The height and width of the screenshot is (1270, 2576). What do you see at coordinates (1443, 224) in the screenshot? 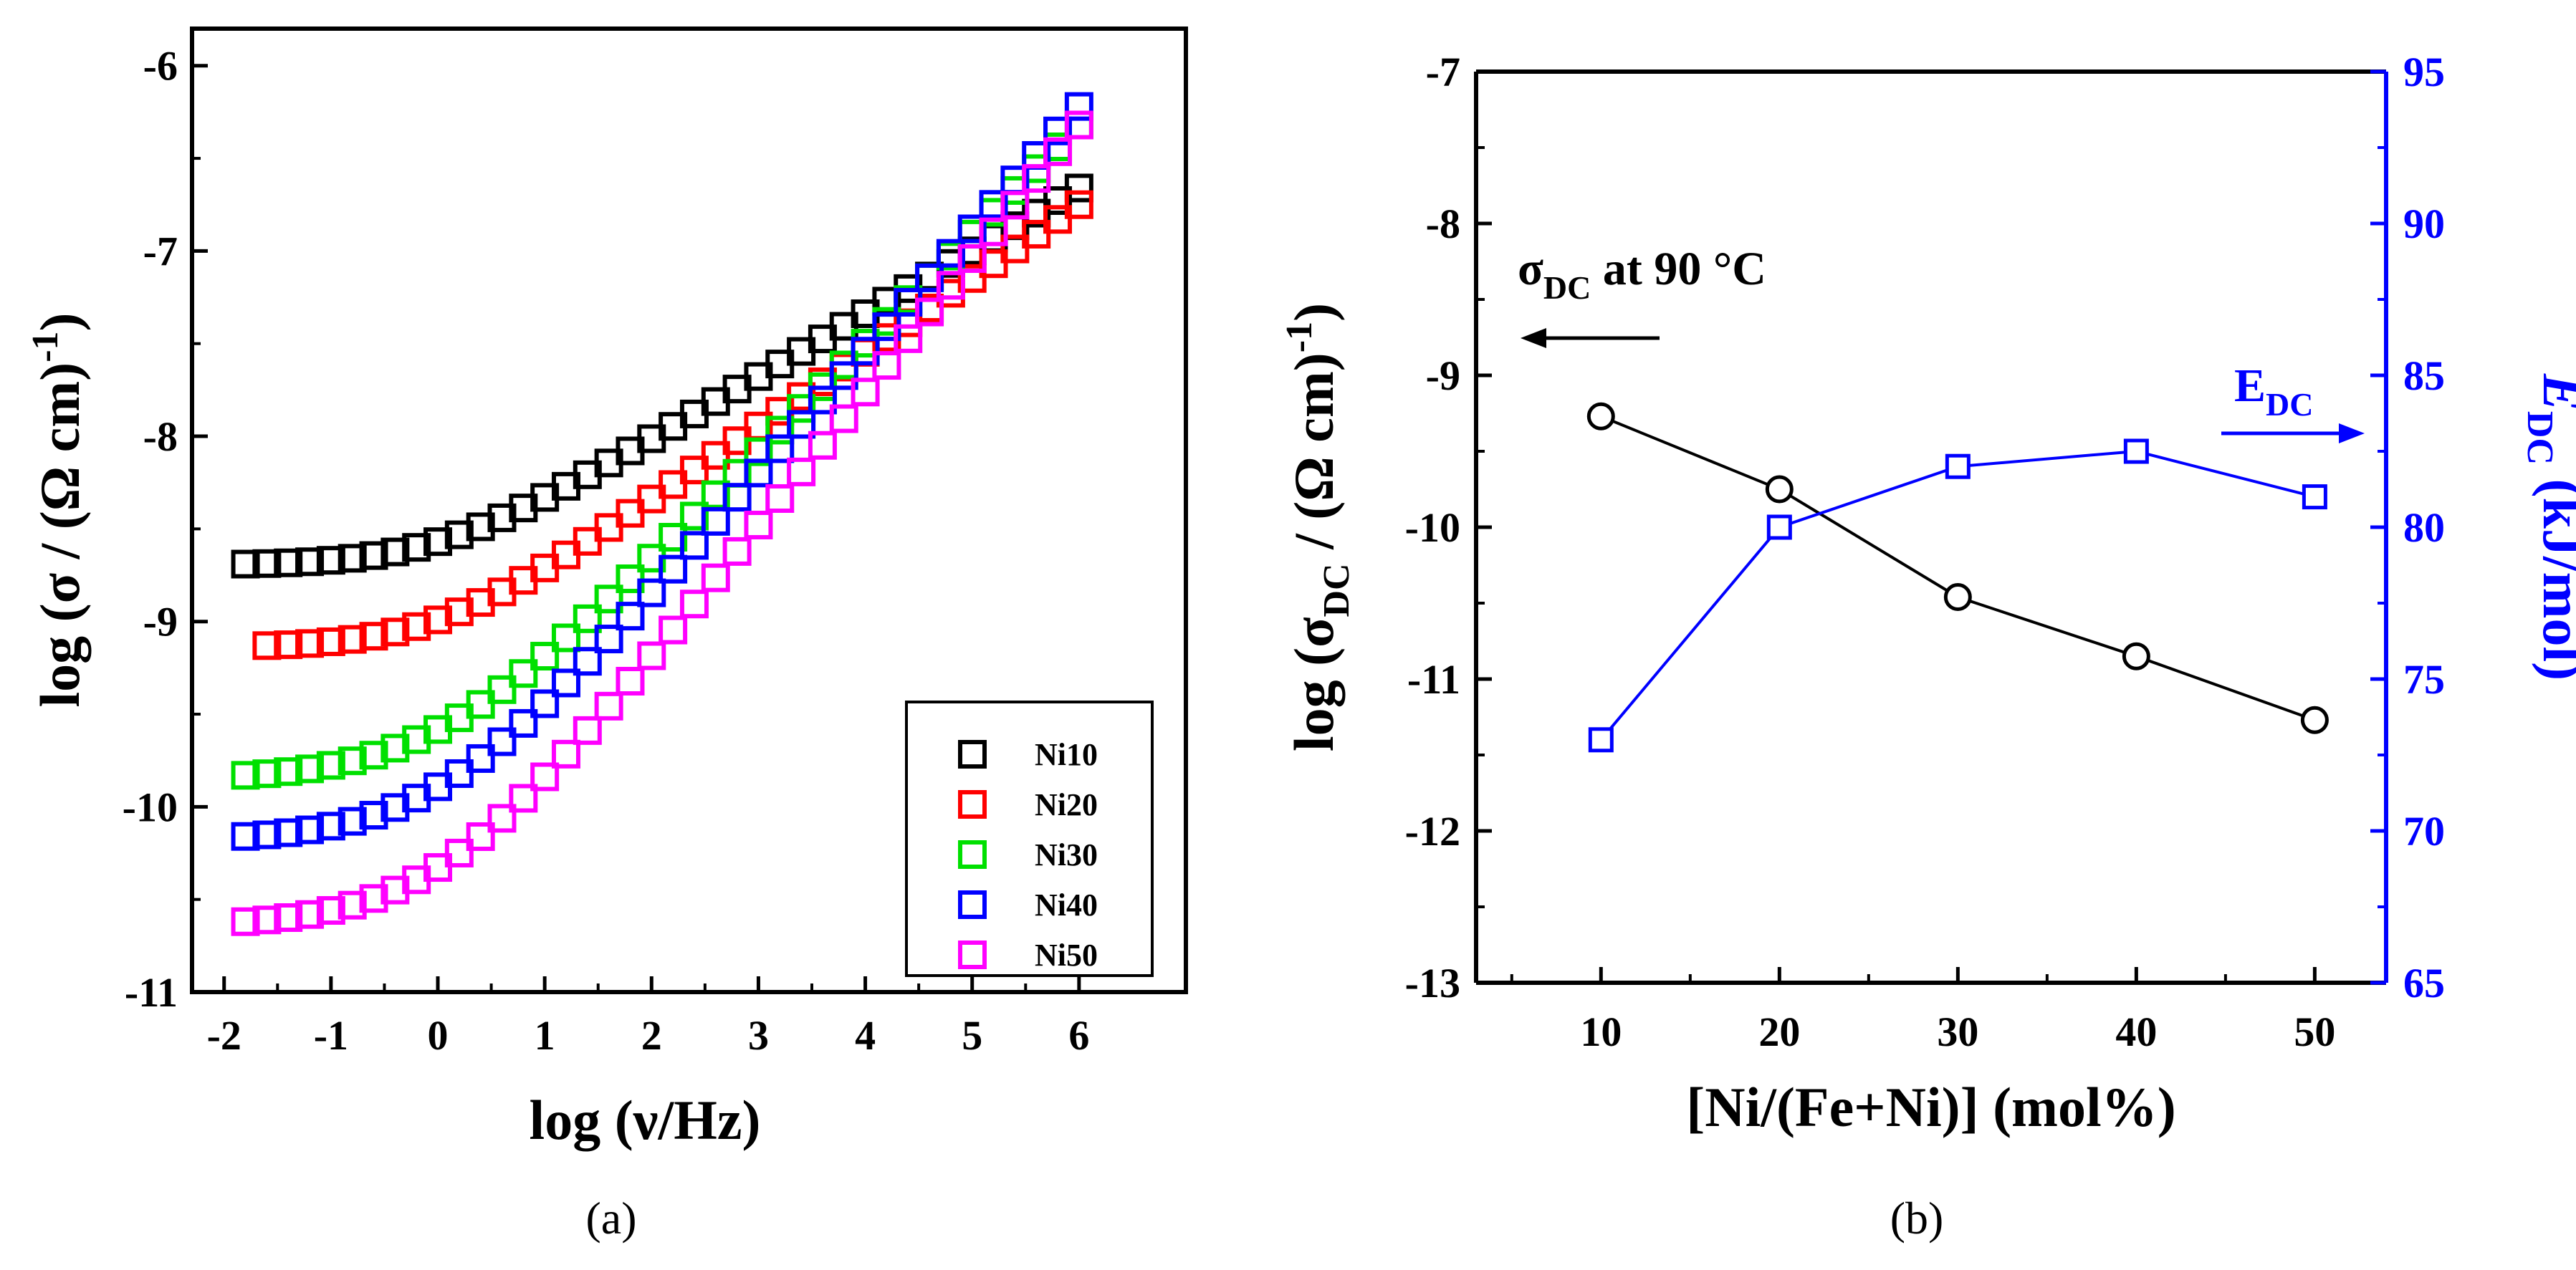
I see `panel-b-left-y-tick-label: -8` at bounding box center [1443, 224].